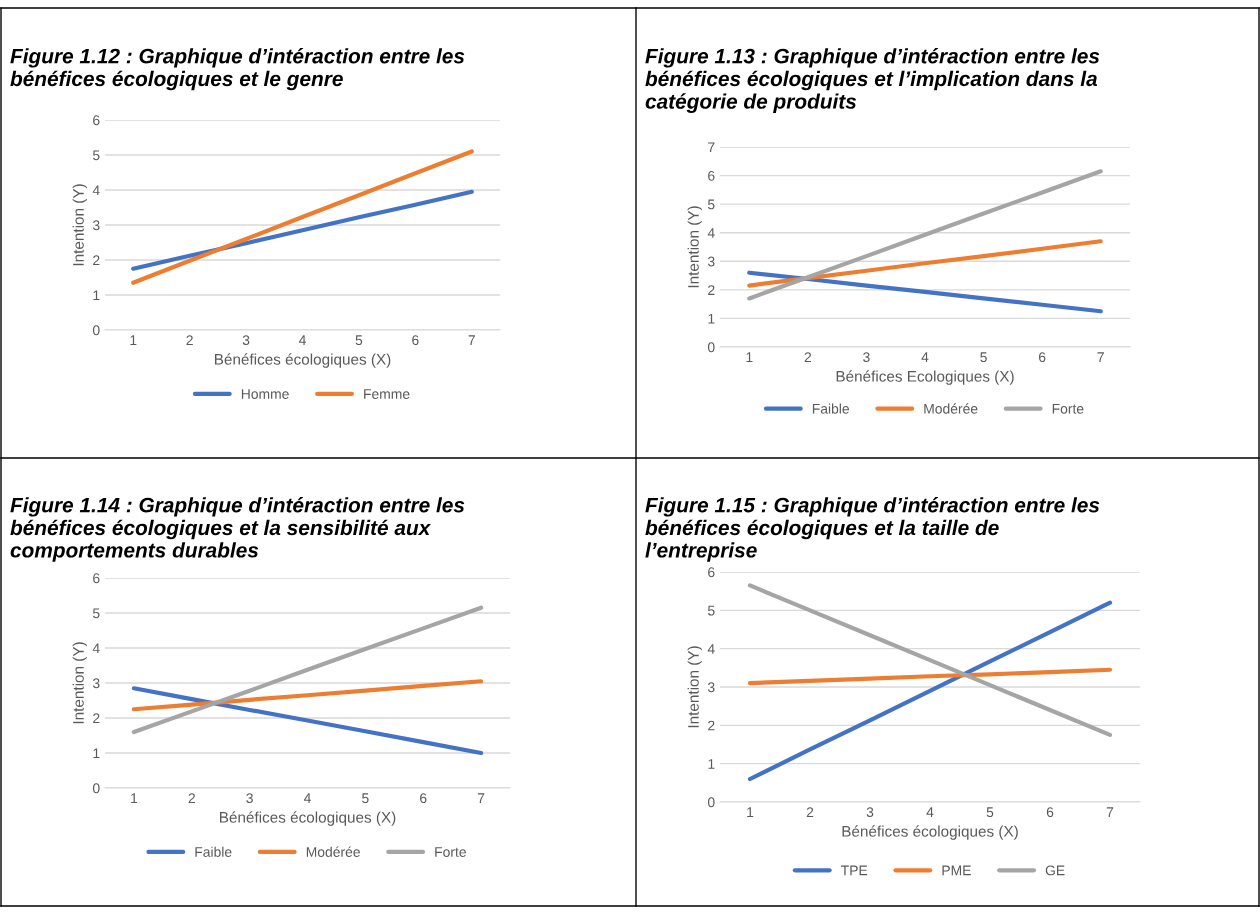 Image resolution: width=1260 pixels, height=914 pixels. I want to click on x-axis-title: Bénéfices Ecologiques (X), so click(925, 377).